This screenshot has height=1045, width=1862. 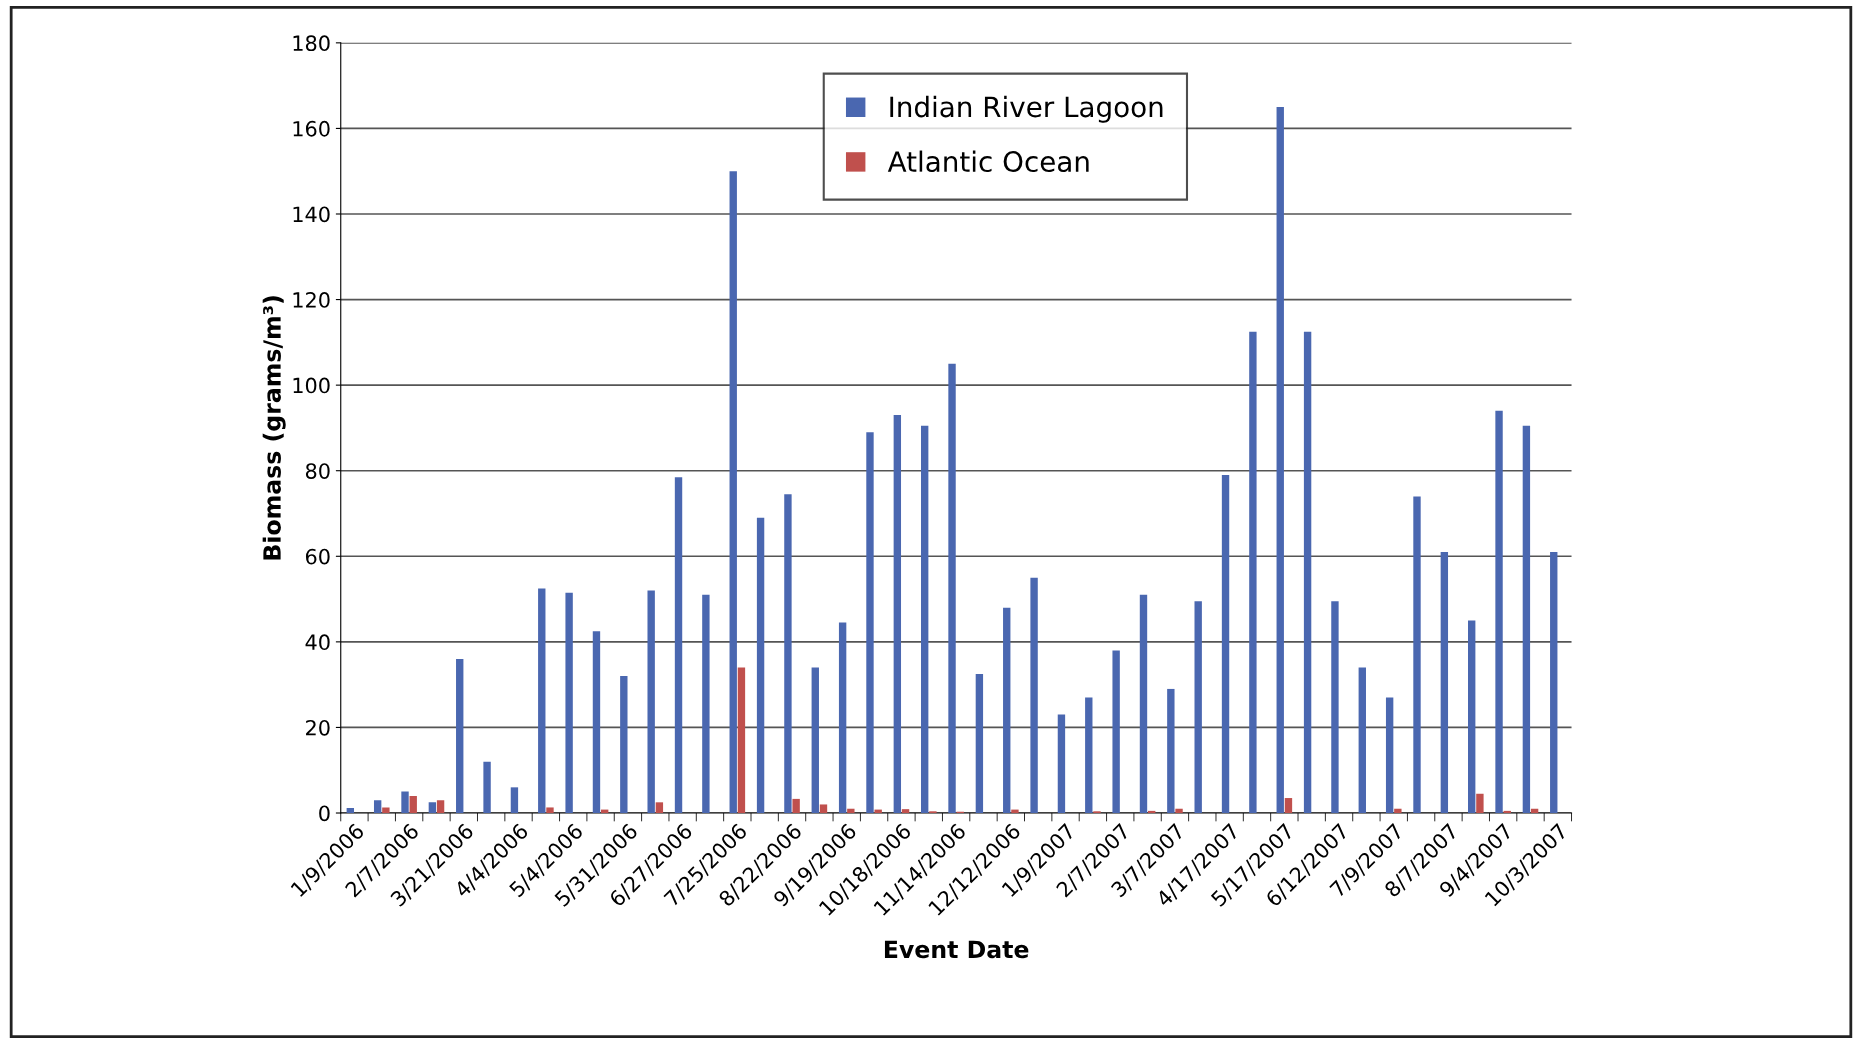 What do you see at coordinates (988, 161) in the screenshot?
I see `legend-label: Atlantic Ocean` at bounding box center [988, 161].